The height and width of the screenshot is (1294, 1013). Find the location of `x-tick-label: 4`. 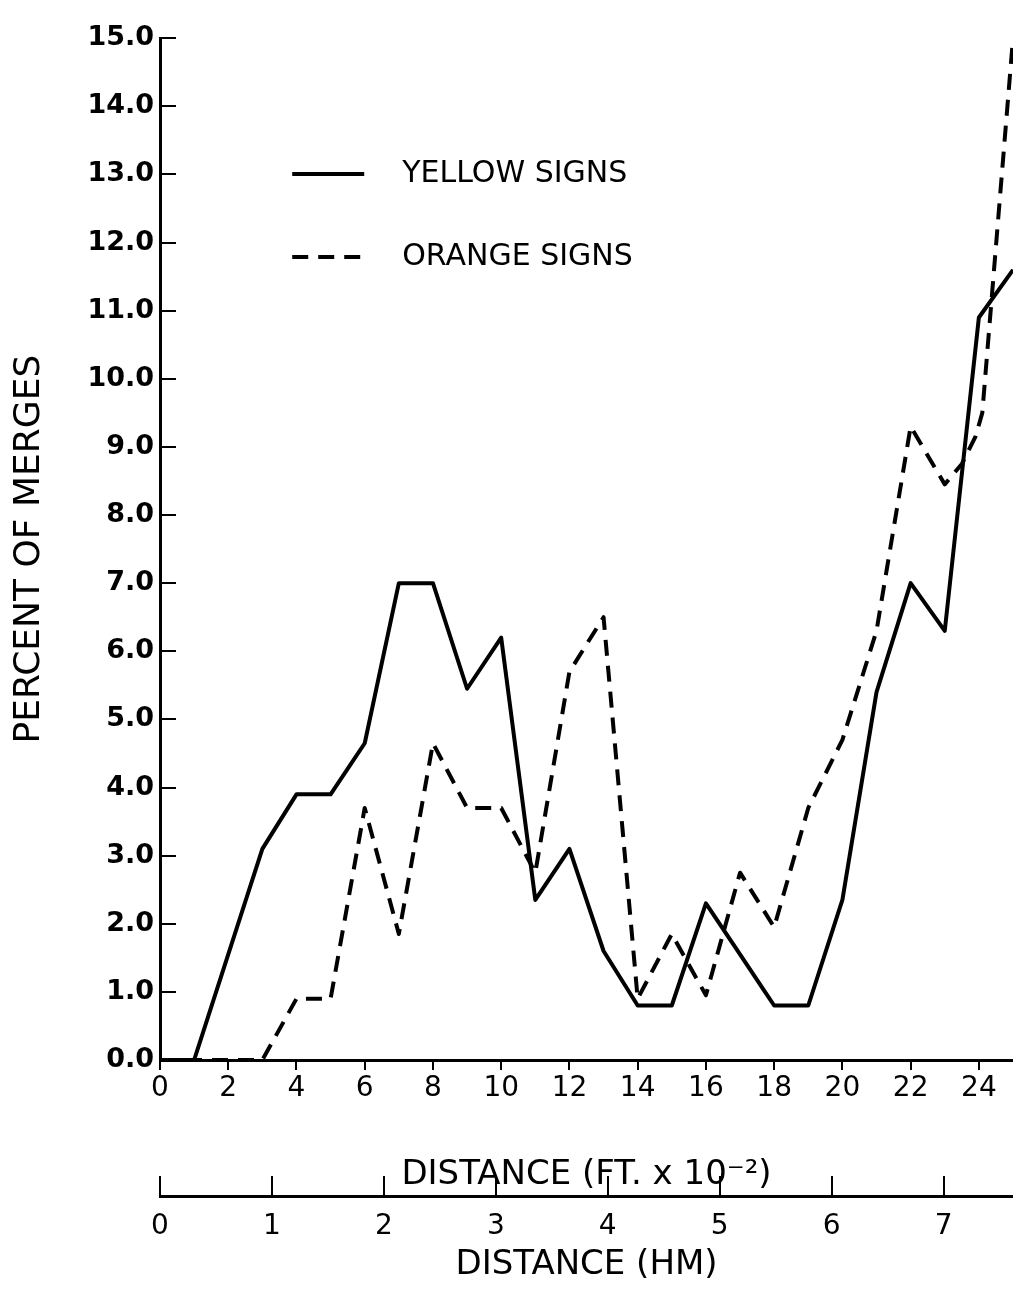

x-tick-label: 4 is located at coordinates (296, 1087).